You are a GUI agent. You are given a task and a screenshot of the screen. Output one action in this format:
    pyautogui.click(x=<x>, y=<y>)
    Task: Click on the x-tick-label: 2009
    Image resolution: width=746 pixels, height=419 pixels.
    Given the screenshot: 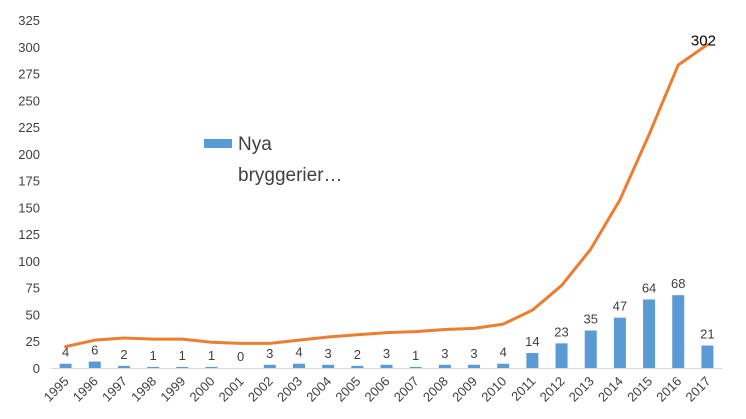 What is the action you would take?
    pyautogui.click(x=464, y=389)
    